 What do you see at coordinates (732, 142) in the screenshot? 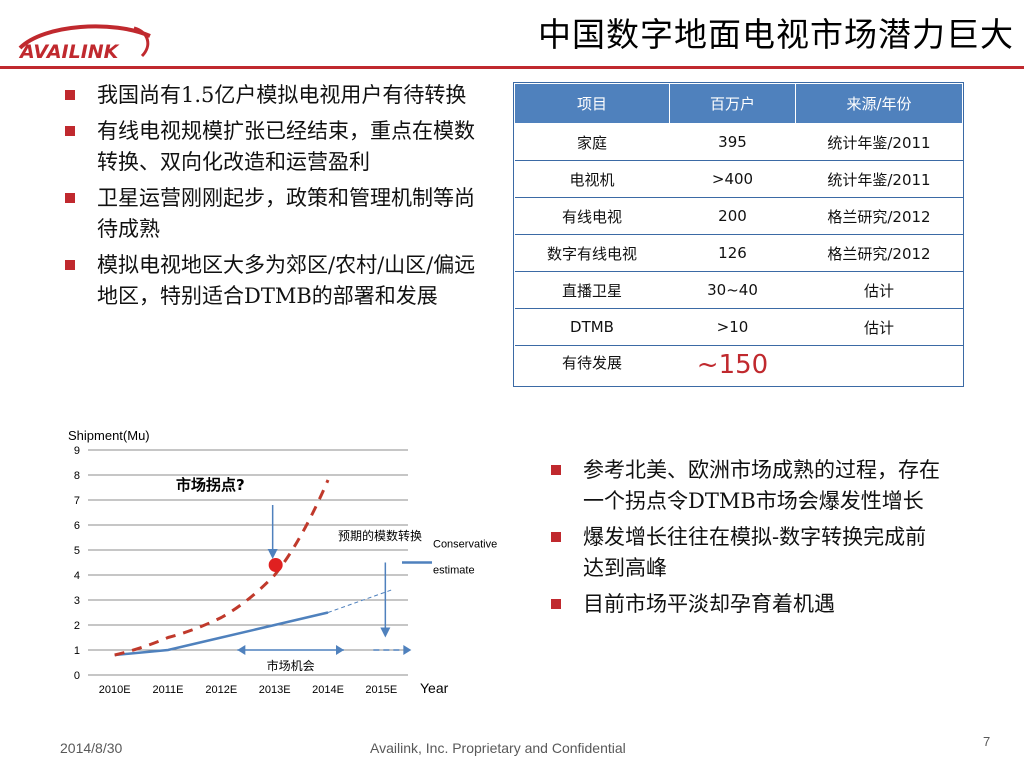
I see `cell-value: 395` at bounding box center [732, 142].